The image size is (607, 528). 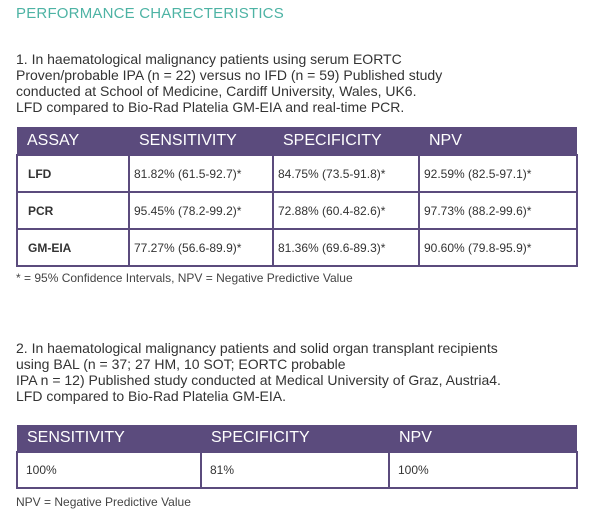 What do you see at coordinates (201, 173) in the screenshot?
I see `cell-sensitivity: 81.82% (61.5-92.7)*` at bounding box center [201, 173].